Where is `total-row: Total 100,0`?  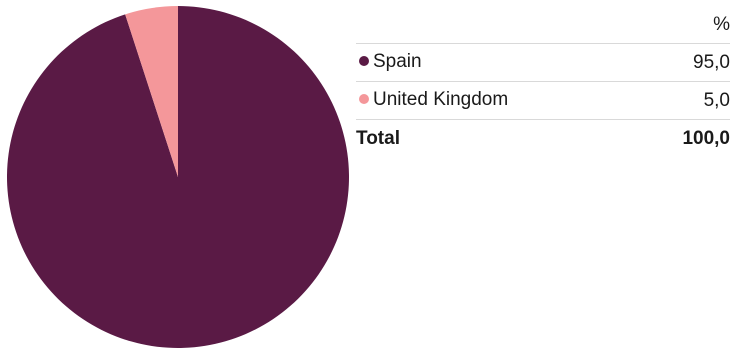 total-row: Total 100,0 is located at coordinates (543, 138).